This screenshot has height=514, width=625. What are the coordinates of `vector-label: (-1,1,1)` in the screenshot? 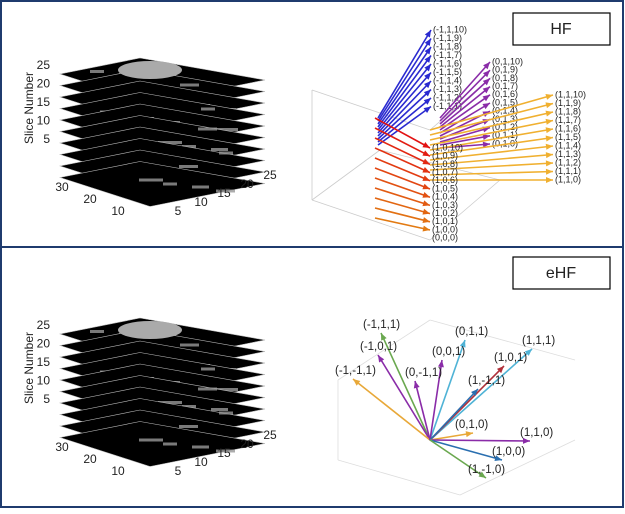 It's located at (447, 106).